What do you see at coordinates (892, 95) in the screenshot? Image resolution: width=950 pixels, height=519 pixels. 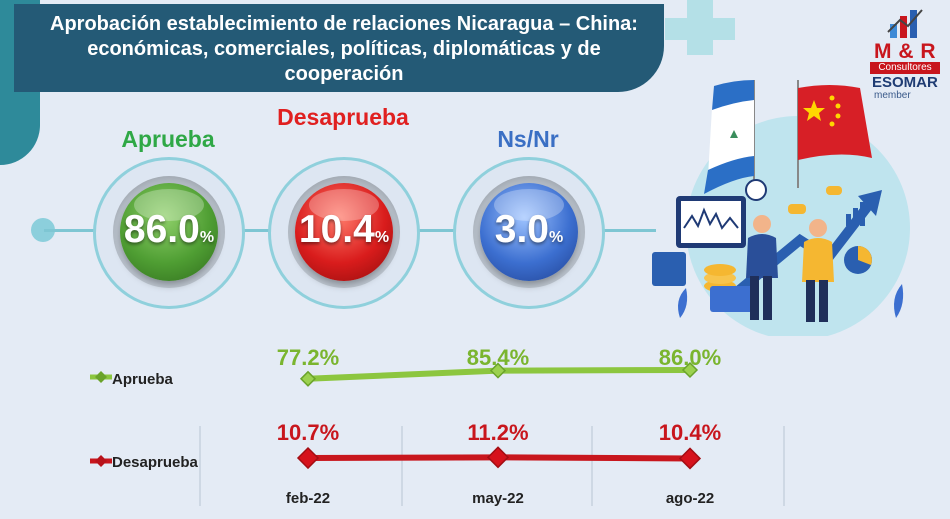 I see `logo-member: member` at bounding box center [892, 95].